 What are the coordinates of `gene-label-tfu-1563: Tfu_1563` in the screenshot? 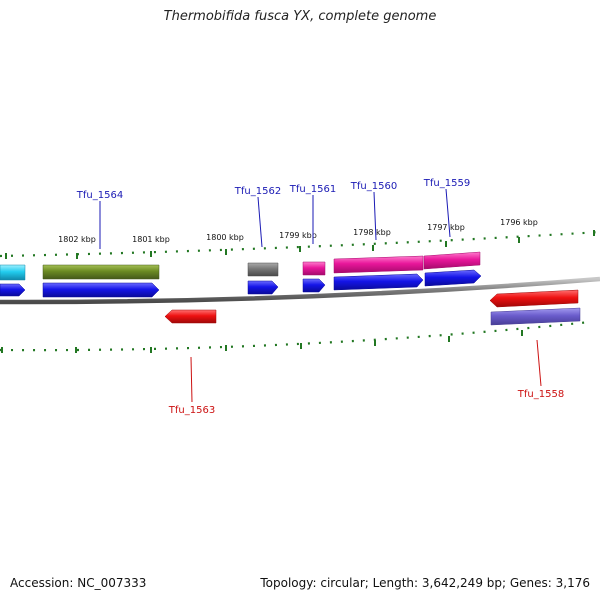 It's located at (191, 410).